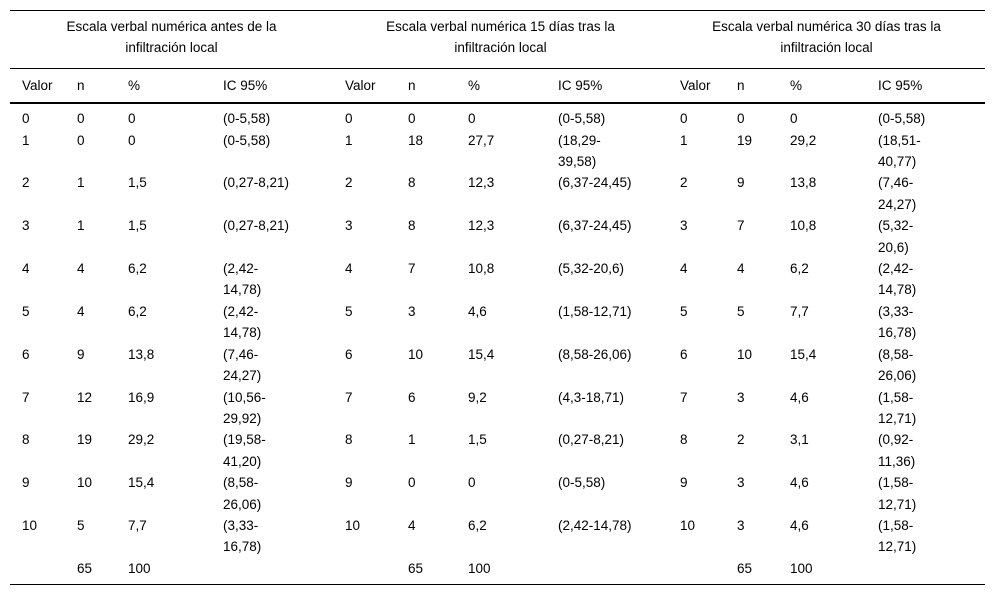 This screenshot has height=610, width=1000. Describe the element at coordinates (696, 86) in the screenshot. I see `col-header-valor-30-dias: Valor` at that location.